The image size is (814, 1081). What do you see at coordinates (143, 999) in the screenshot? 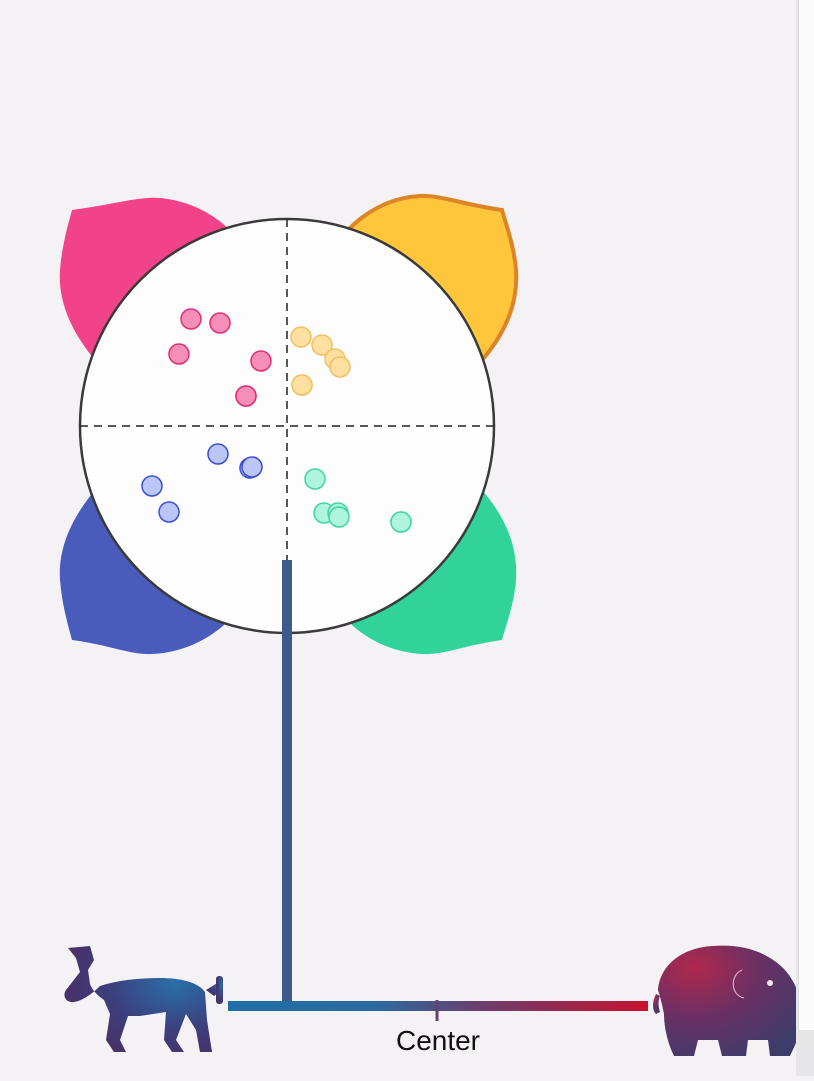
I see `donkey-icon` at bounding box center [143, 999].